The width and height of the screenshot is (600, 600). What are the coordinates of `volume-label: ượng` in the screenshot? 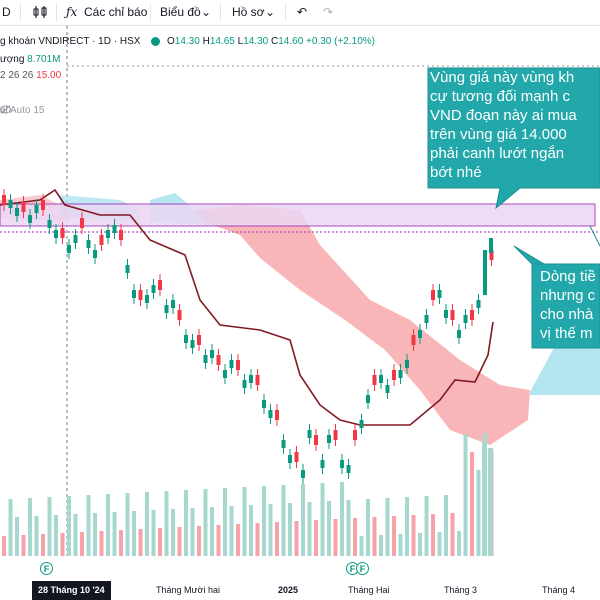 It's located at (12, 59).